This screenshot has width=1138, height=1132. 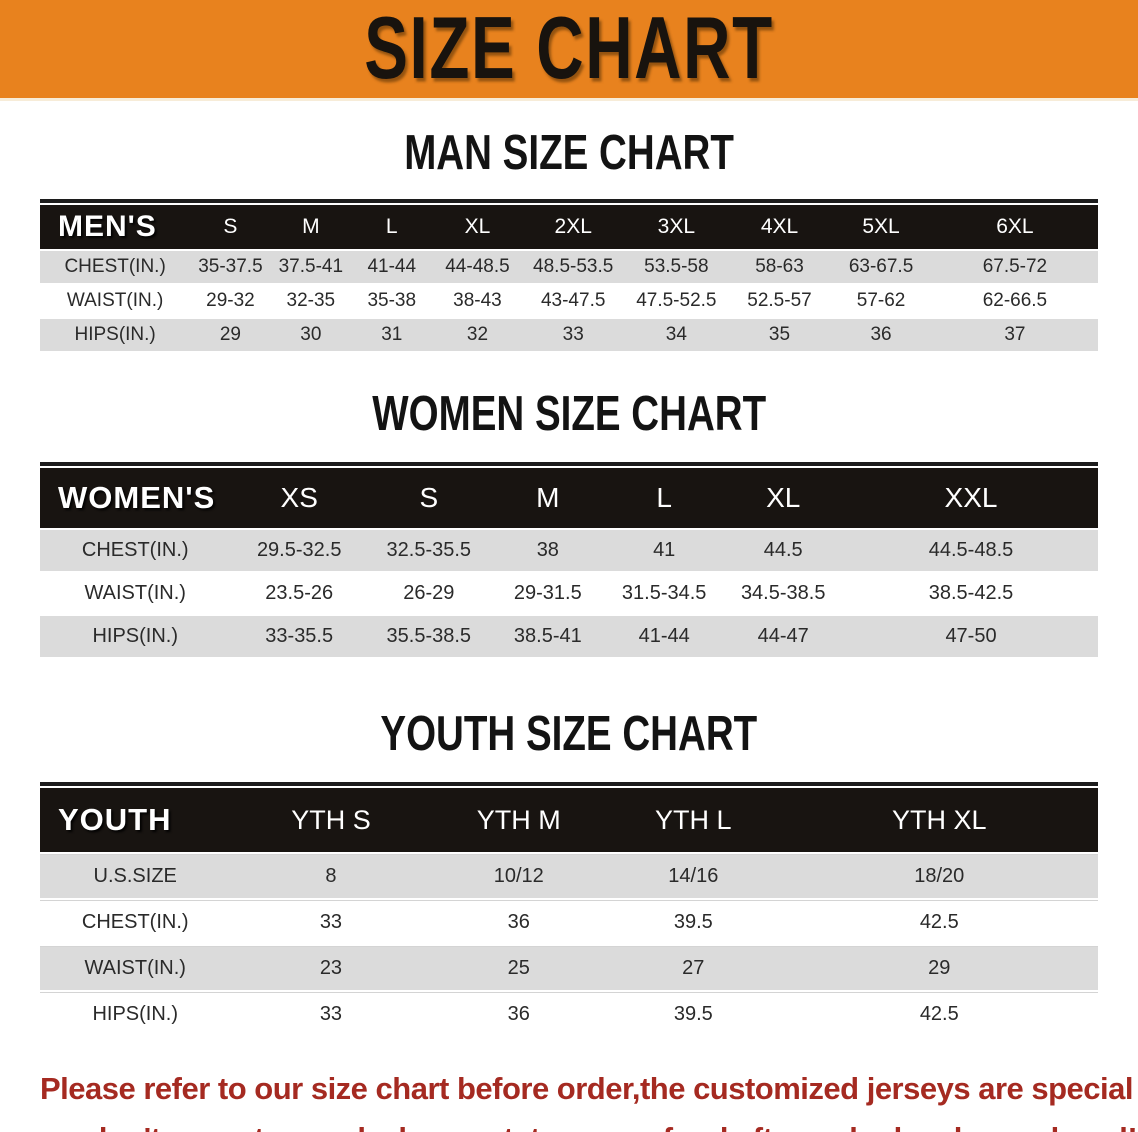 What do you see at coordinates (573, 227) in the screenshot?
I see `size-column-header: 2XL` at bounding box center [573, 227].